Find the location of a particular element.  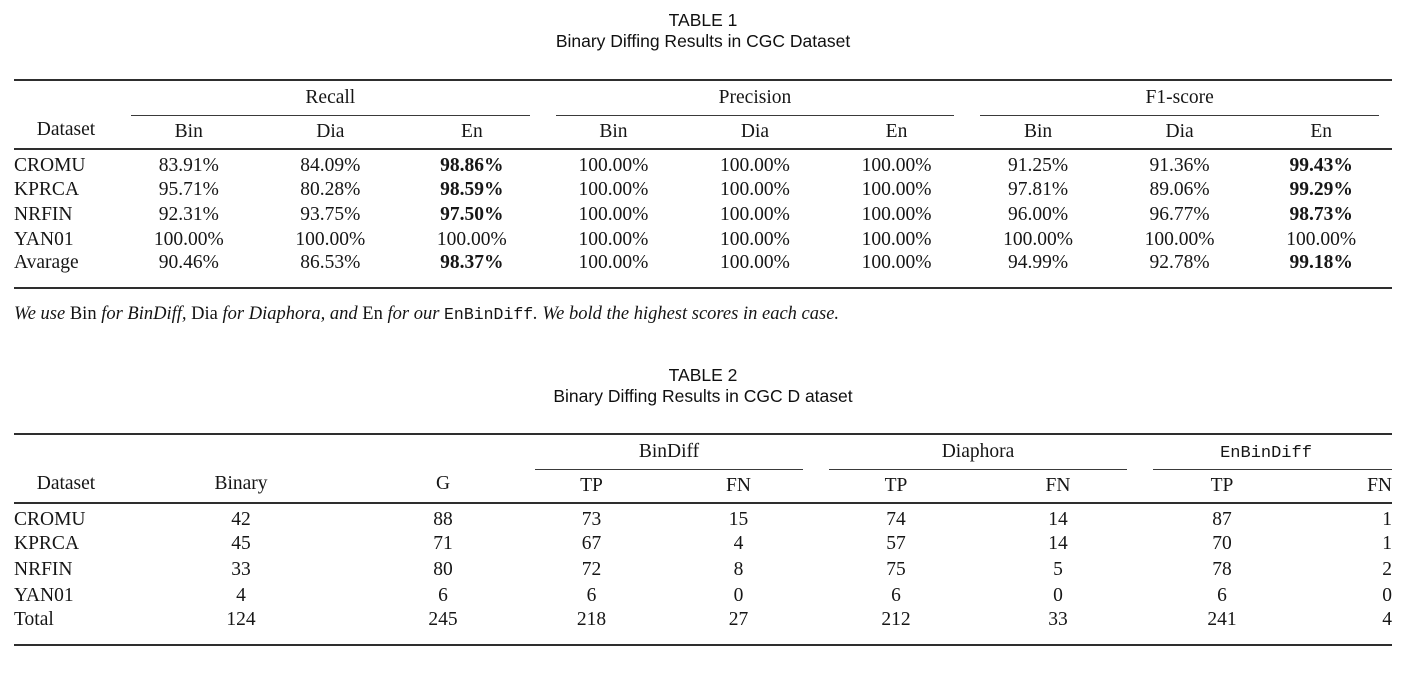

t2-col-dataset: Dataset is located at coordinates (66, 469).